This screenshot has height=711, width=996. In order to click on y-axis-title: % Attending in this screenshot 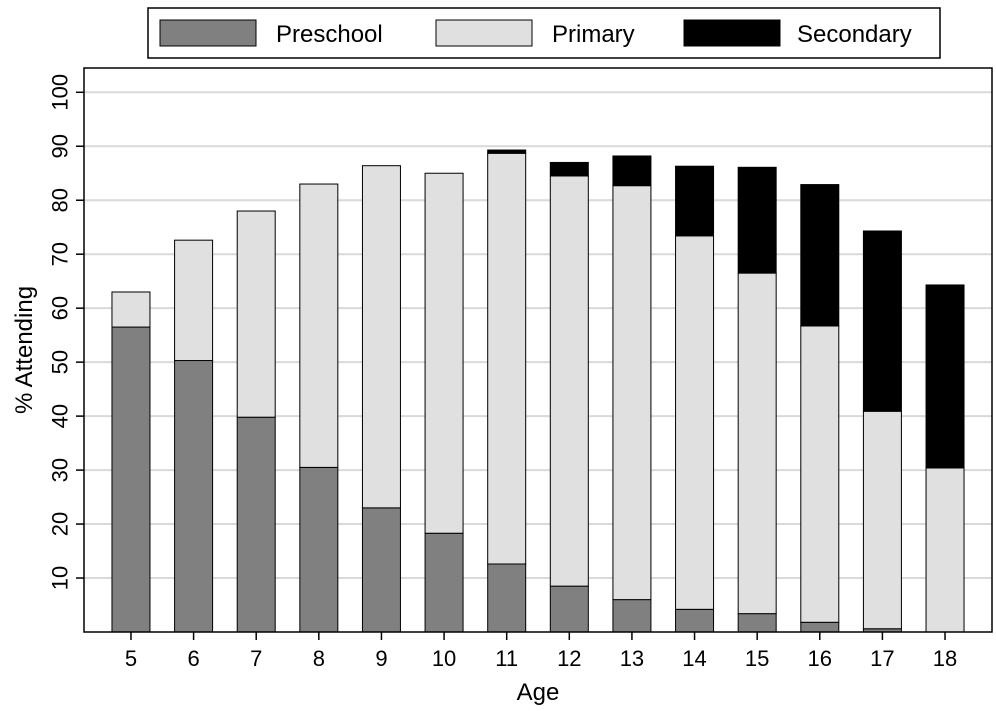, I will do `click(24, 350)`.